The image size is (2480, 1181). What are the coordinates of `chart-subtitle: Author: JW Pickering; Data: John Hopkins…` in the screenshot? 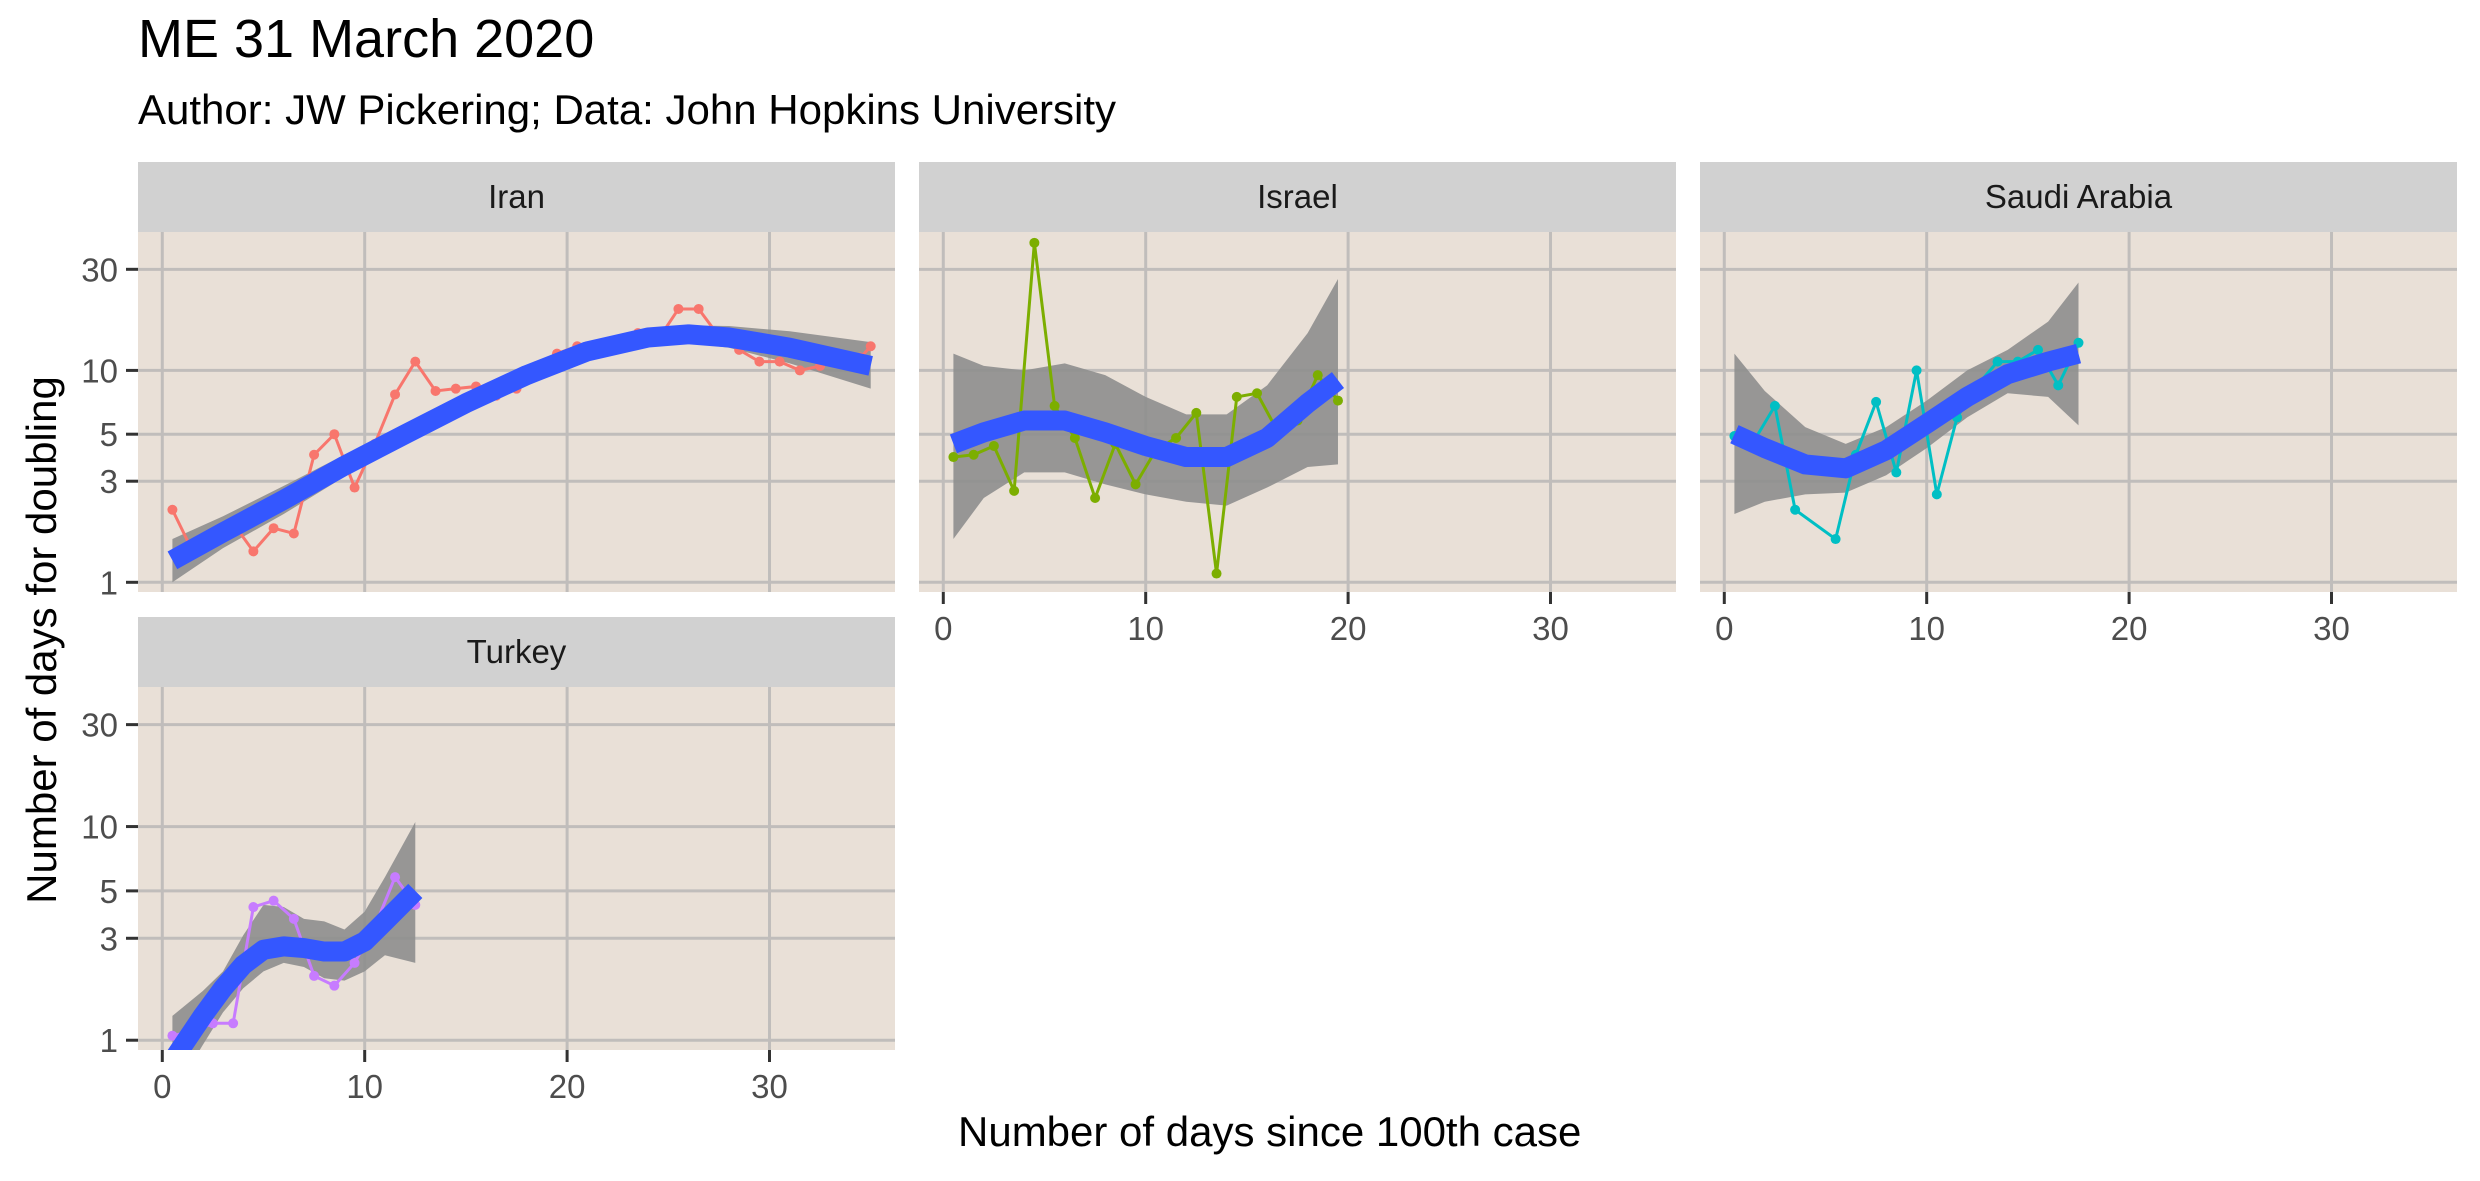 It's located at (627, 109).